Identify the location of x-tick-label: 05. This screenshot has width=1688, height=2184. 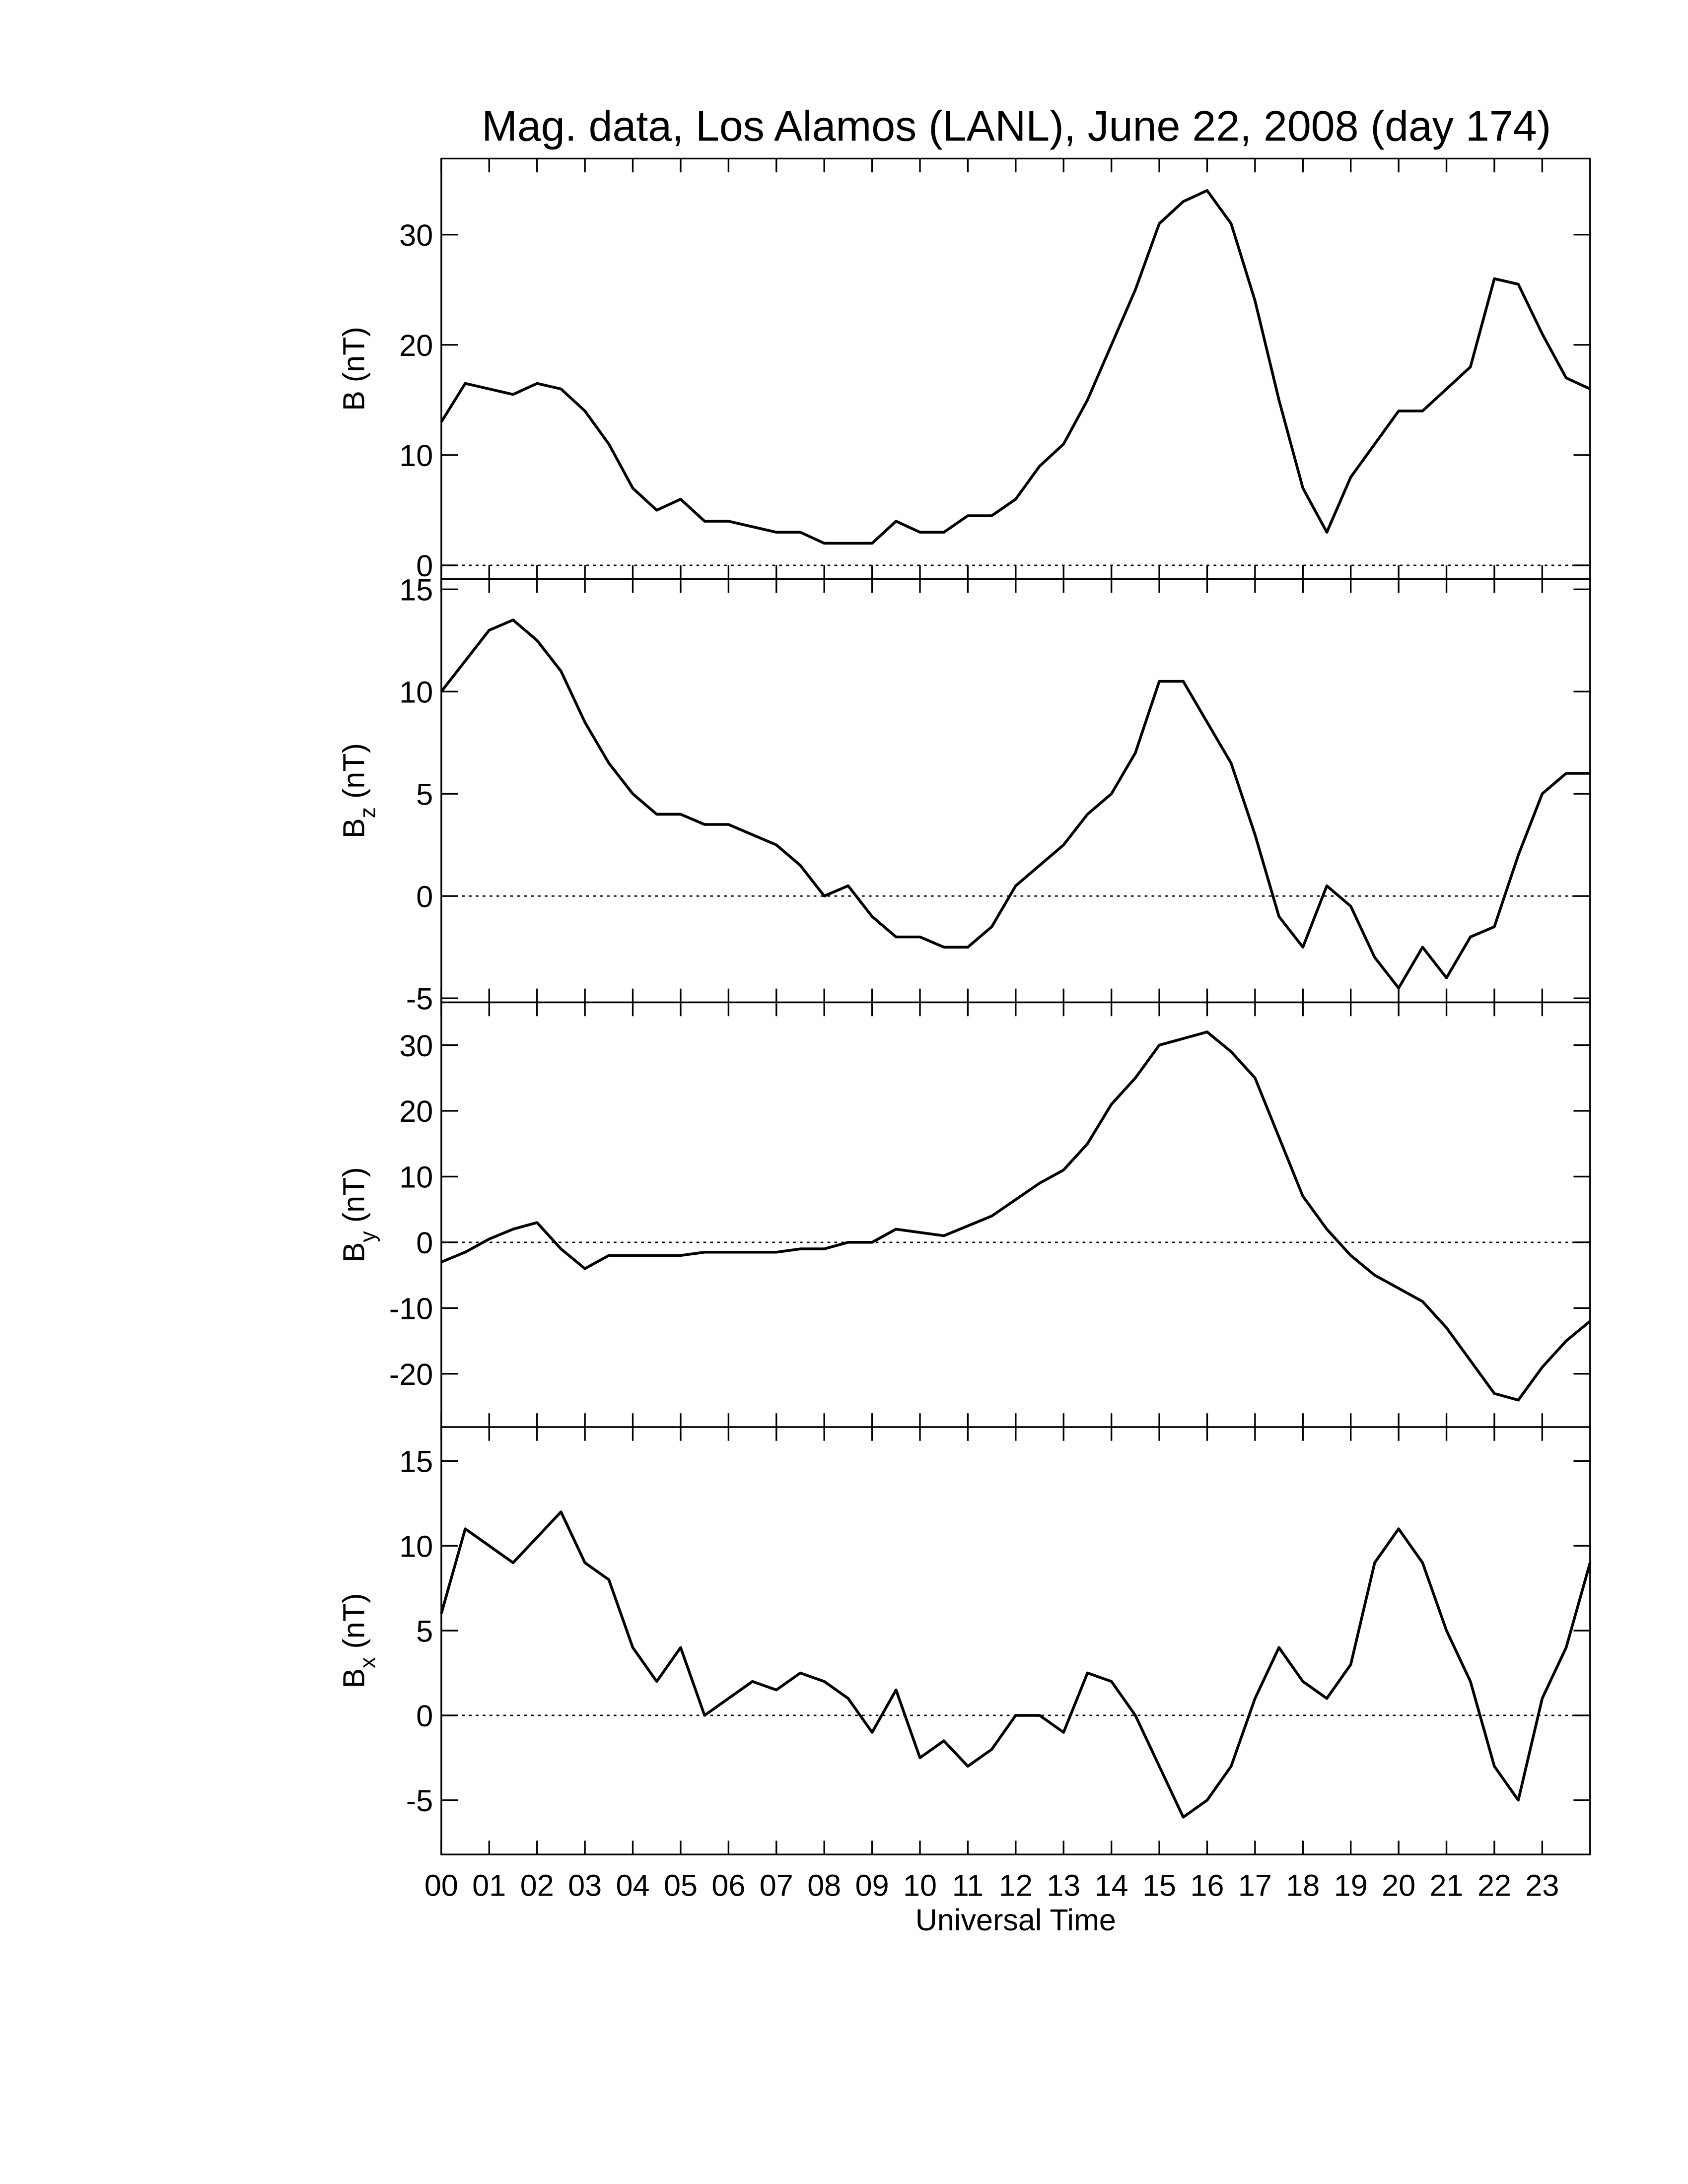
(681, 1885).